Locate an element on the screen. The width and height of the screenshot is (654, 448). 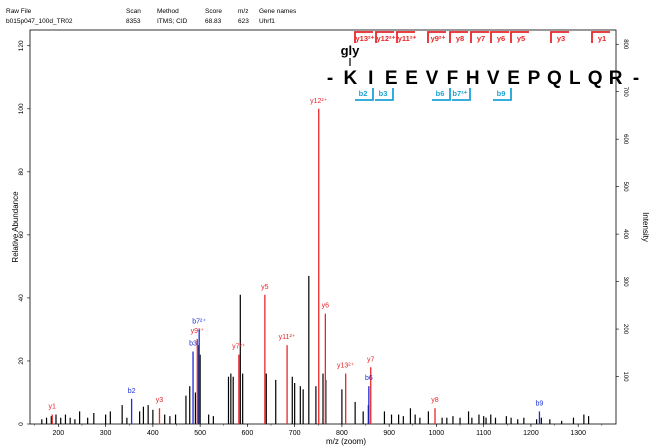
y-ion-bracket-label: y8 is located at coordinates (460, 38).